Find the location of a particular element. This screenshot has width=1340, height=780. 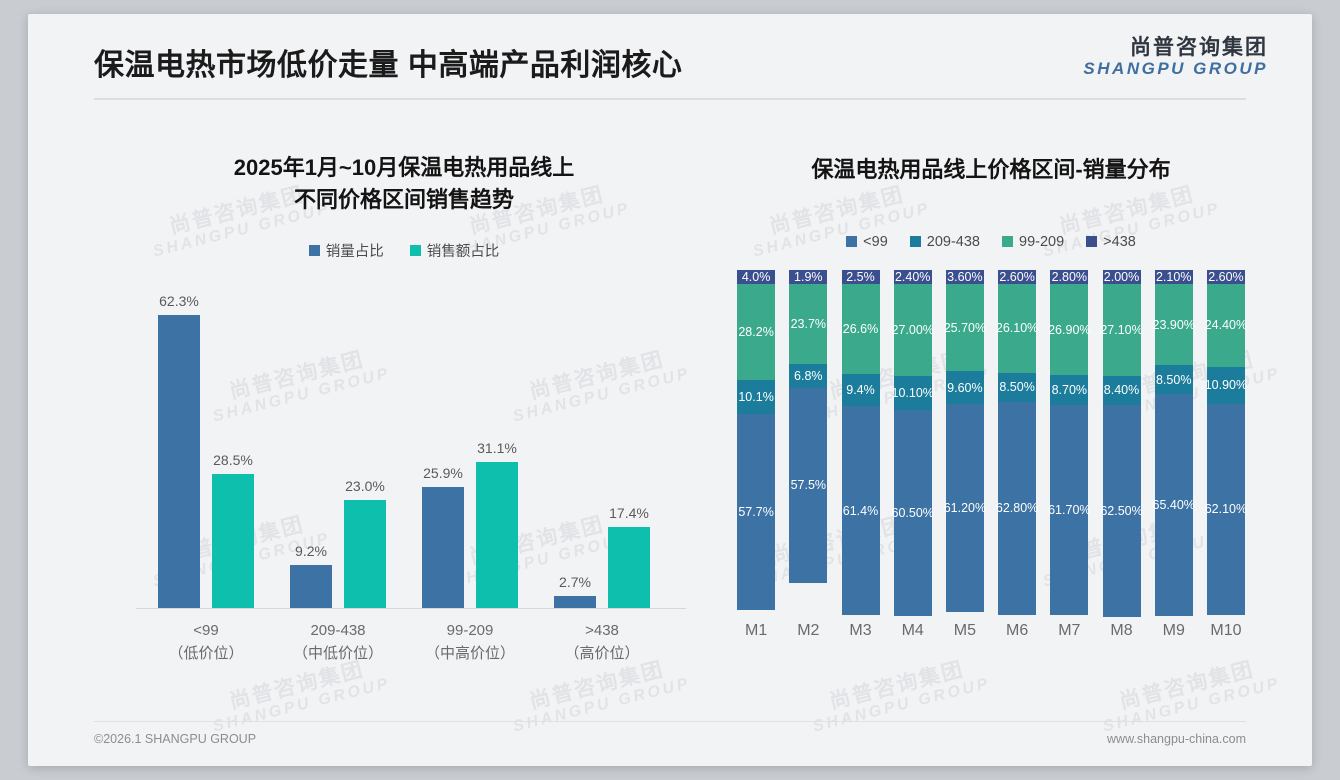

x-tick-sublabel: （高价位） is located at coordinates (602, 654).